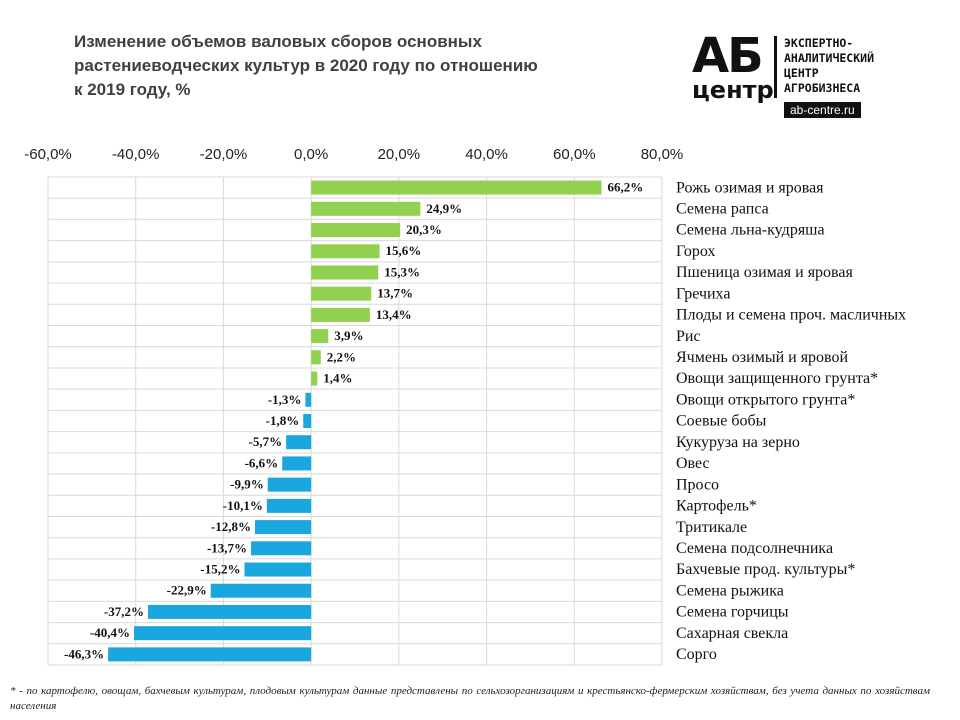 Image resolution: width=960 pixels, height=720 pixels. Describe the element at coordinates (822, 110) in the screenshot. I see `logo-url: ab-centre.ru` at that location.